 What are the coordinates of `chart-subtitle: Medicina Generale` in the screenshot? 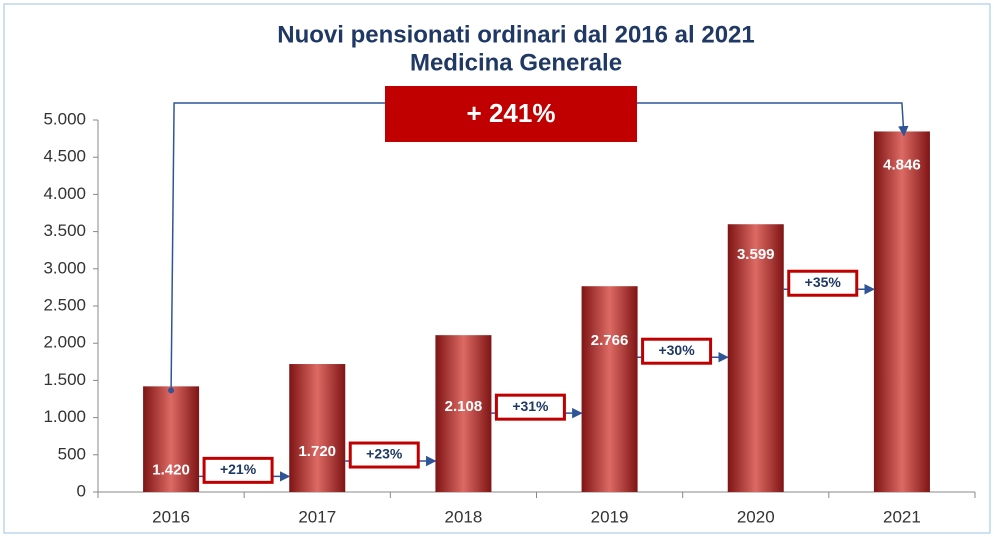 It's located at (516, 62).